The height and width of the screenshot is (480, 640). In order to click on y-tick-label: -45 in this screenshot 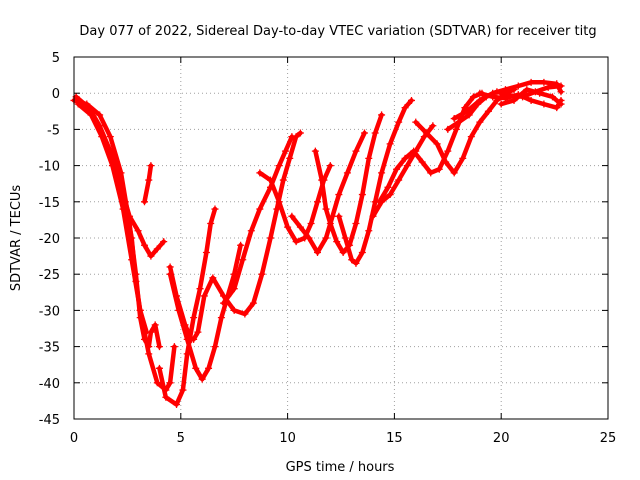, I will do `click(49, 420)`.